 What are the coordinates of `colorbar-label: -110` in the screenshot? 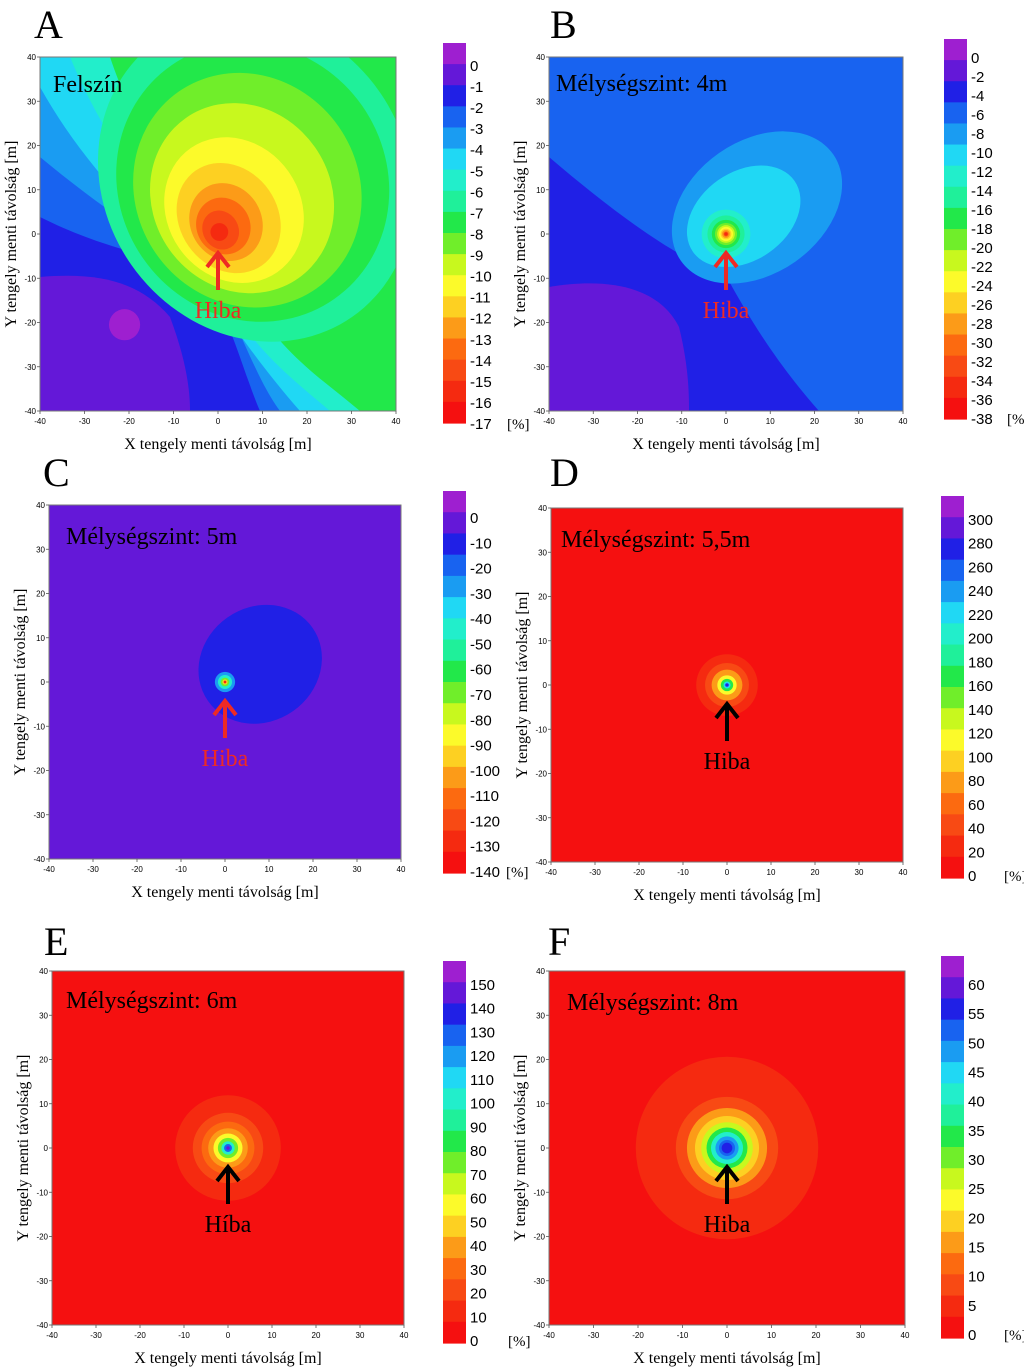 It's located at (484, 796).